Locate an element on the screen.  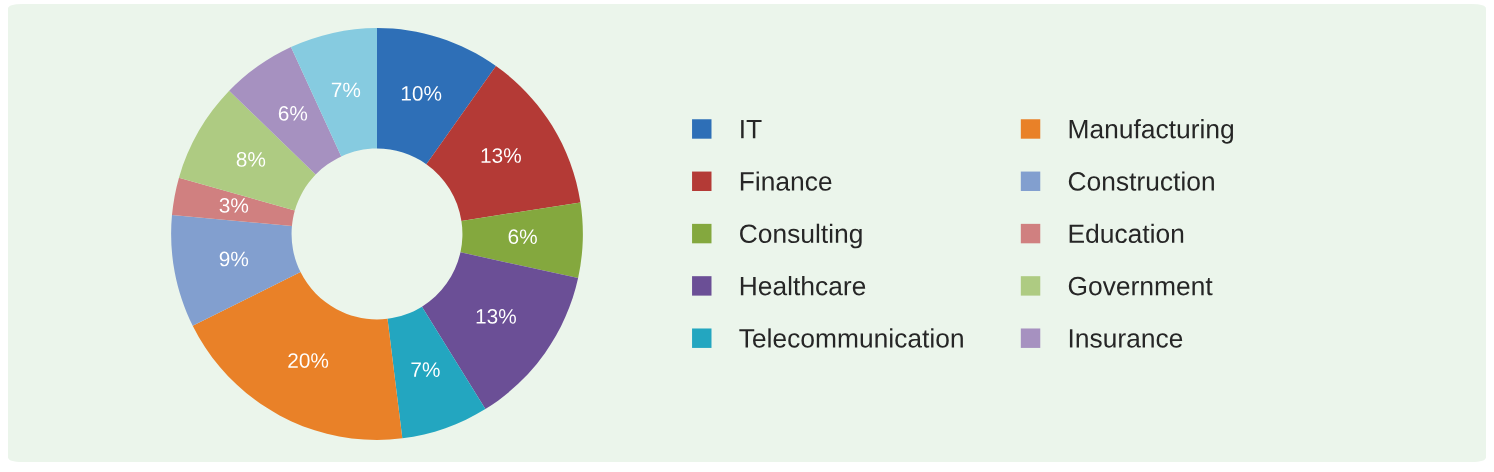
legend-label: Healthcare is located at coordinates (803, 286).